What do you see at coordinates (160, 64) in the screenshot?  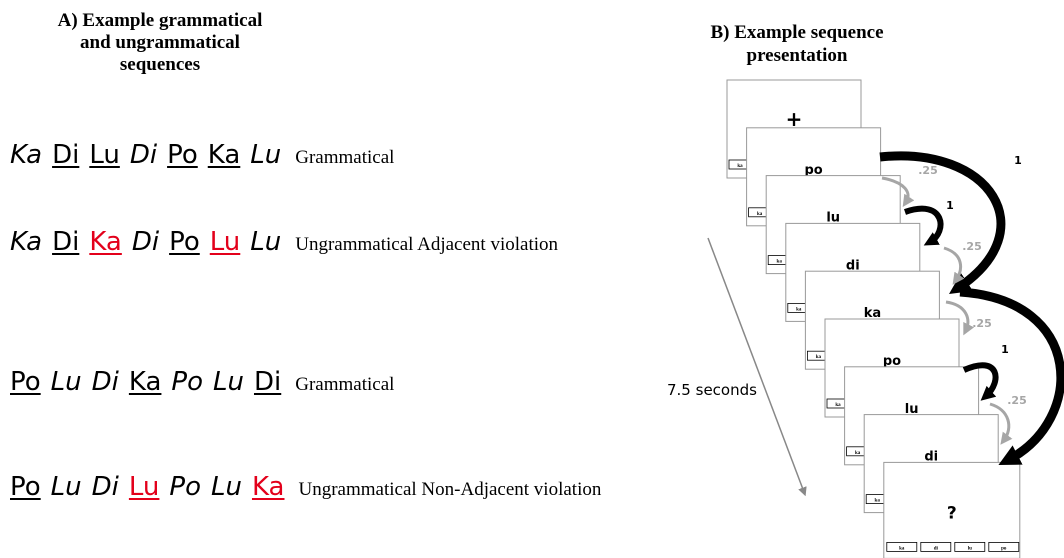 I see `title-line: sequences` at bounding box center [160, 64].